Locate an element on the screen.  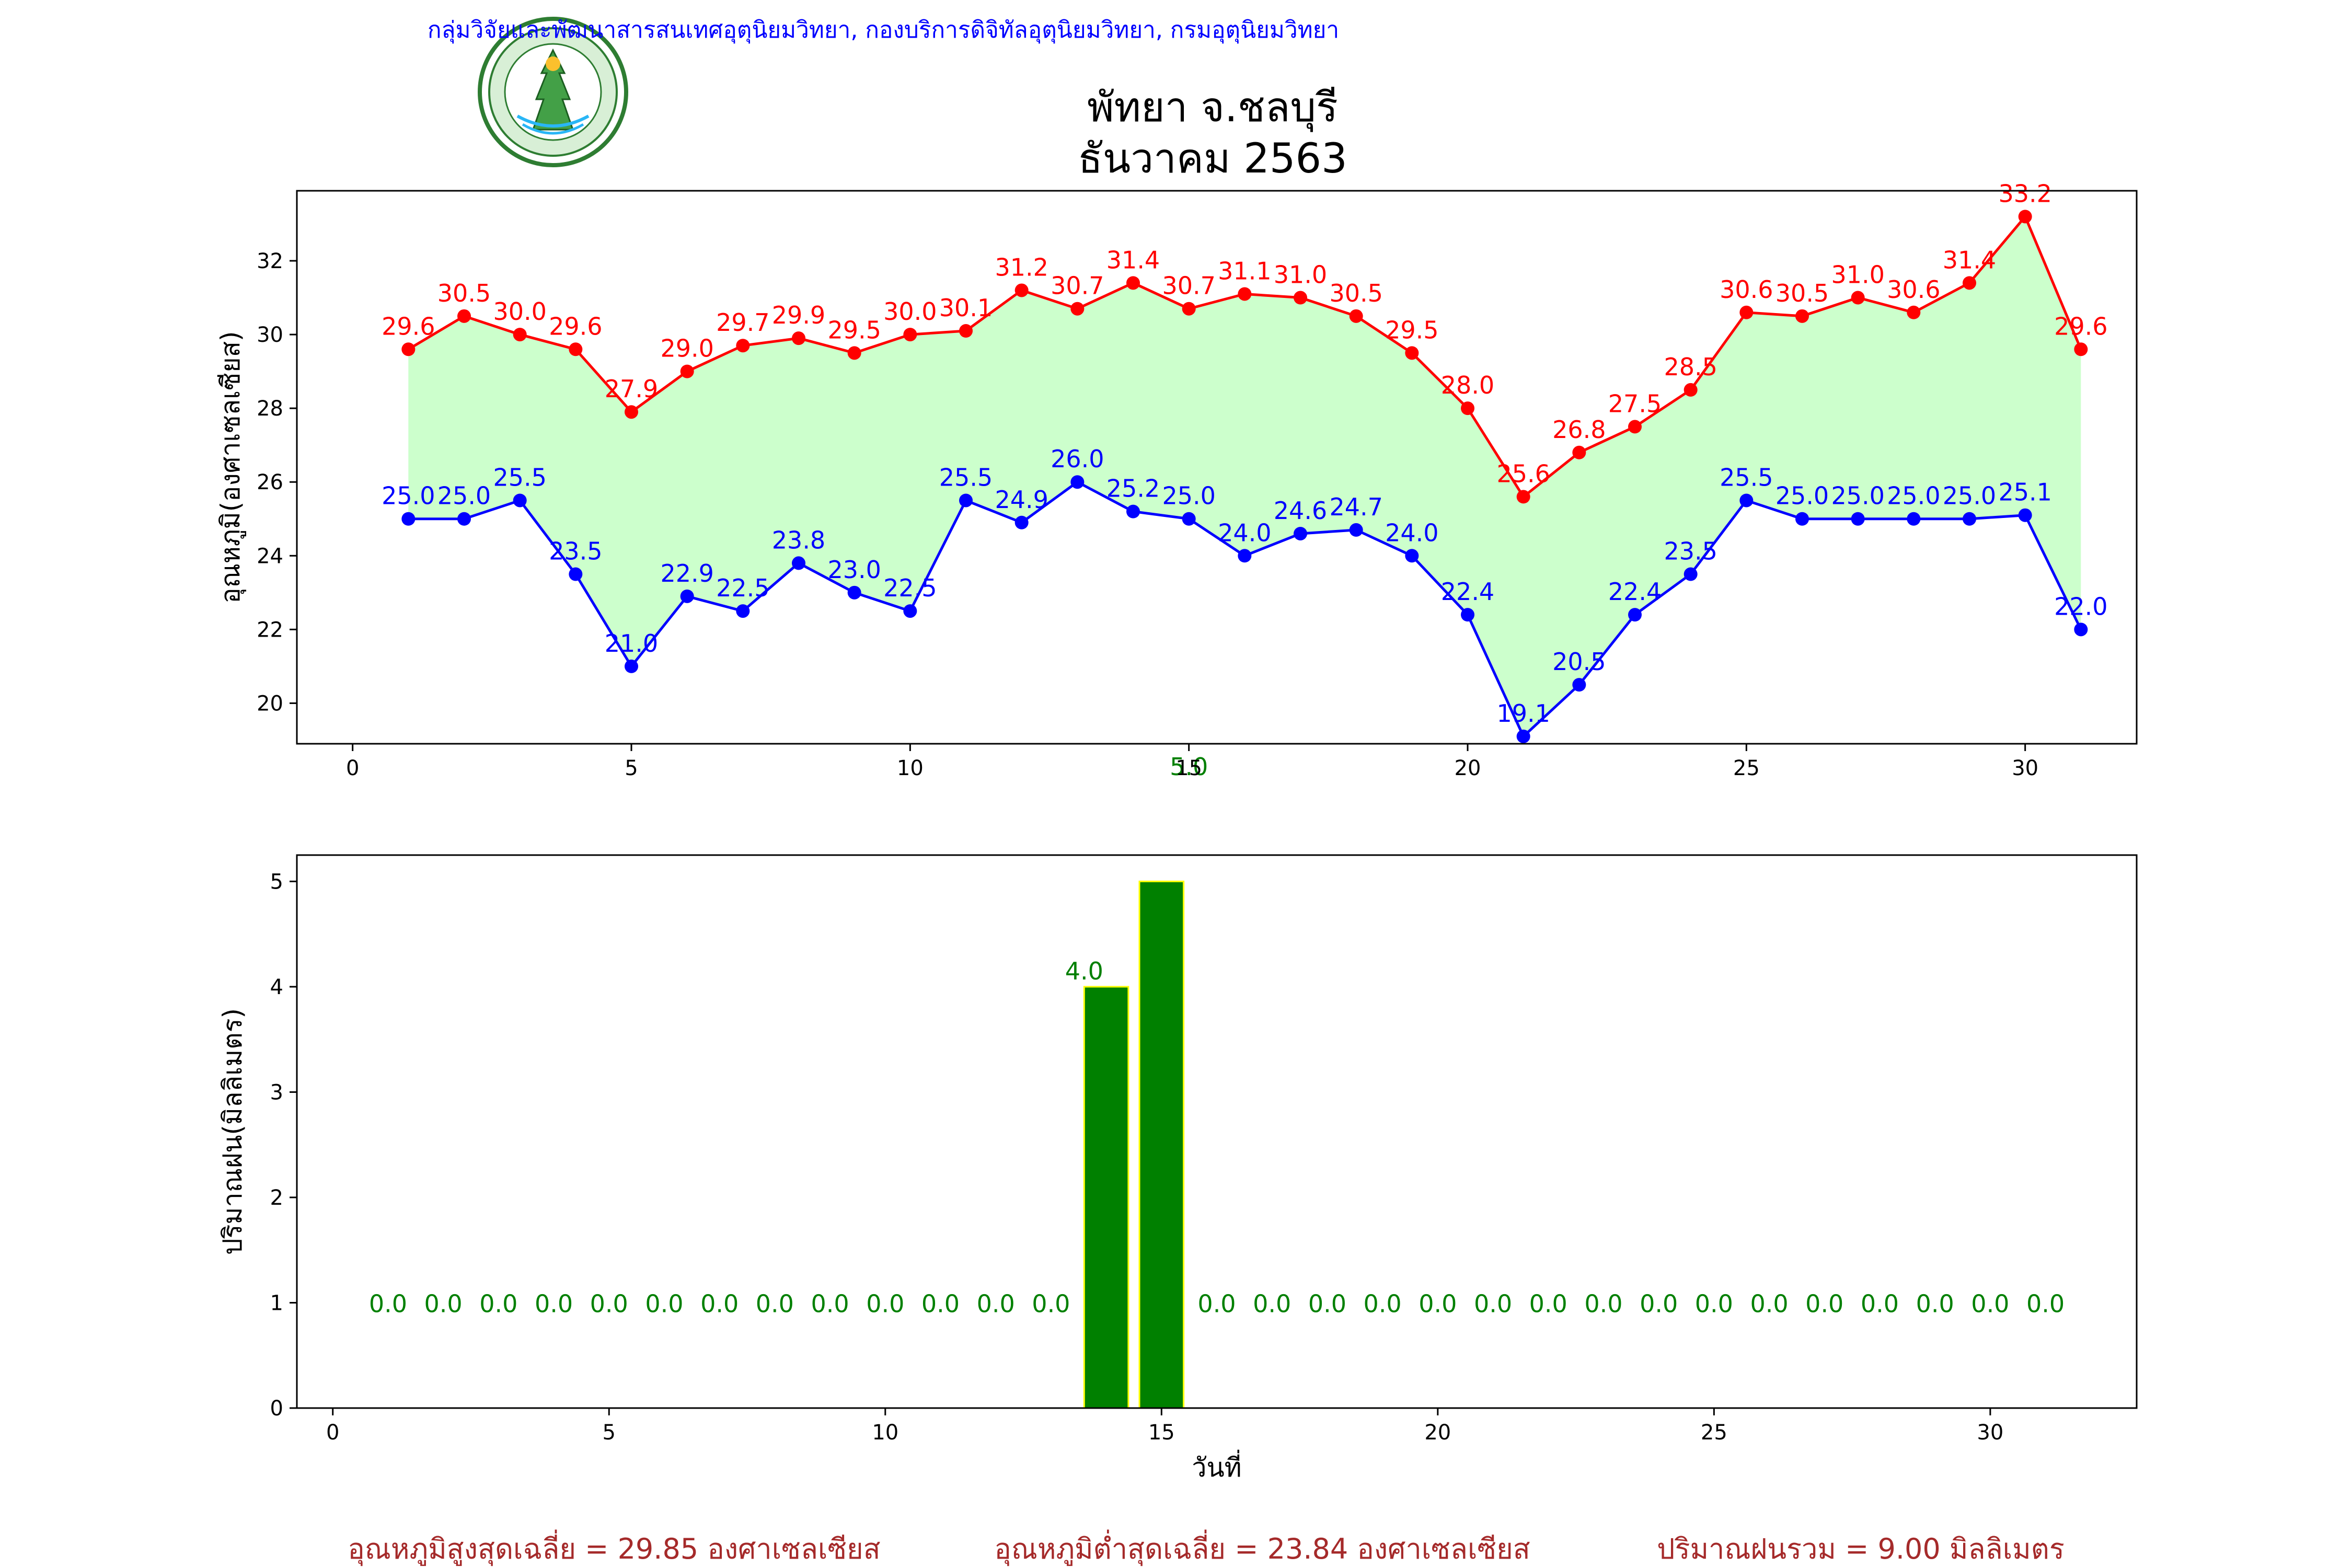
max-temperature-label: 29.6 is located at coordinates (2080, 326).